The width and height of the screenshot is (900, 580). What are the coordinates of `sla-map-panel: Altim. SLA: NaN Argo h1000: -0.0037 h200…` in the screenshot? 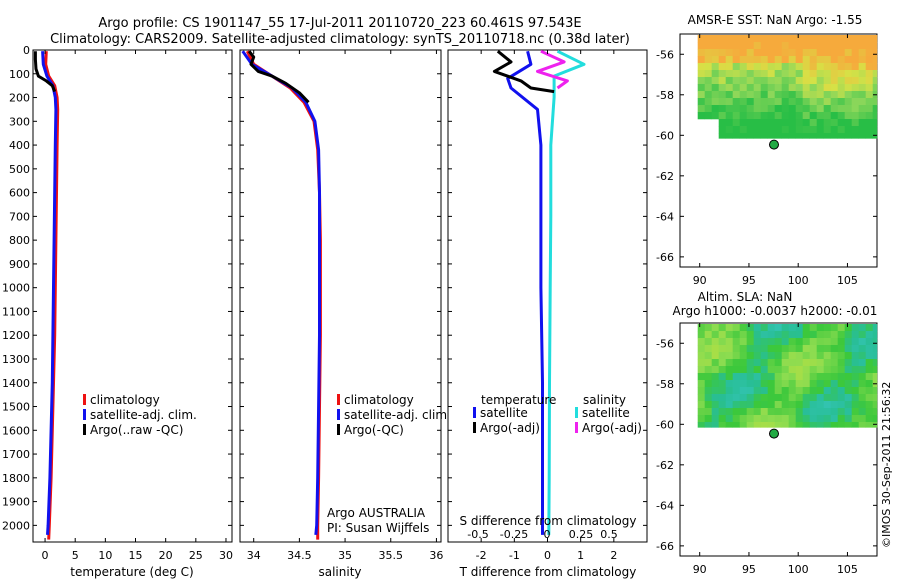 It's located at (767, 433).